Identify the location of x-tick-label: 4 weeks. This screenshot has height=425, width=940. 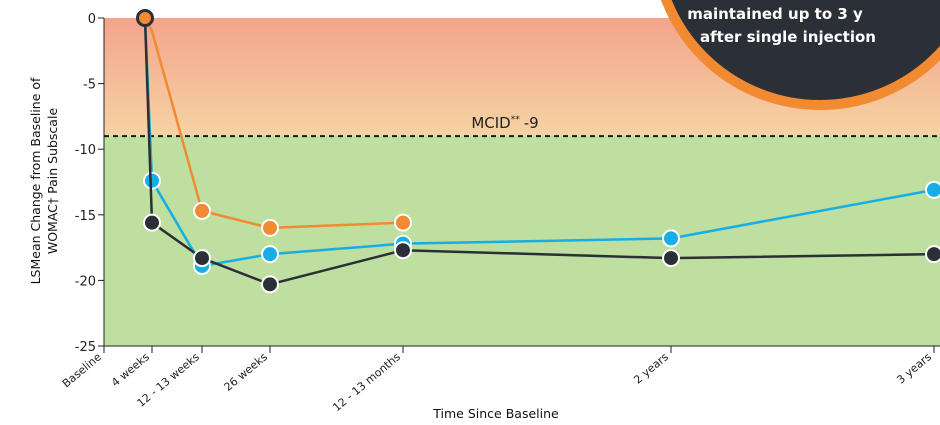
(130, 369).